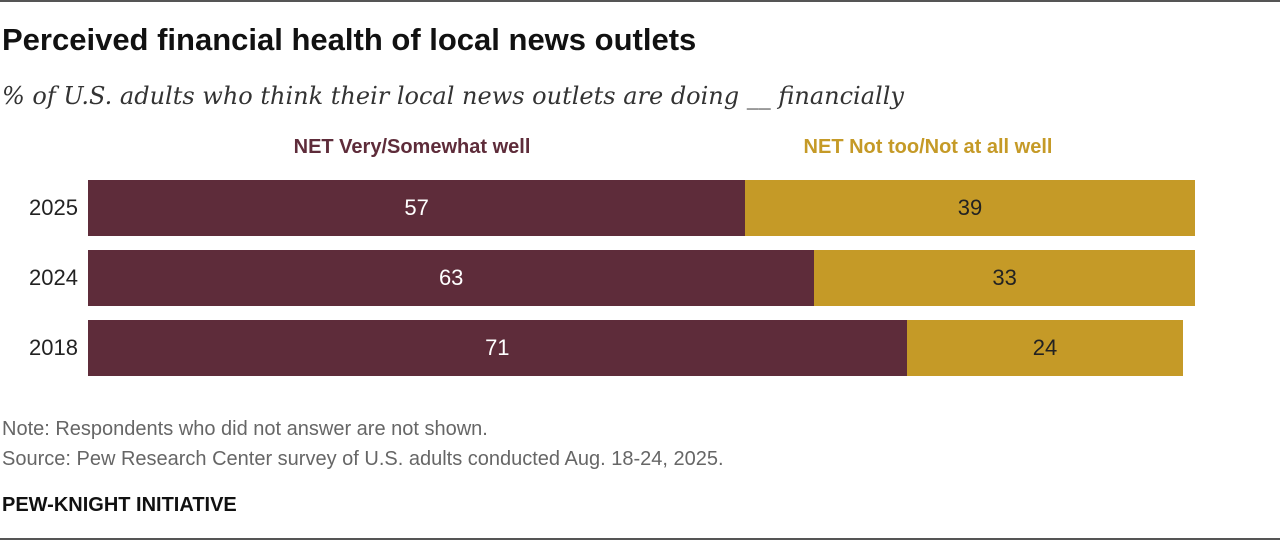 This screenshot has height=540, width=1280. I want to click on row-label-2018: 2018, so click(53, 347).